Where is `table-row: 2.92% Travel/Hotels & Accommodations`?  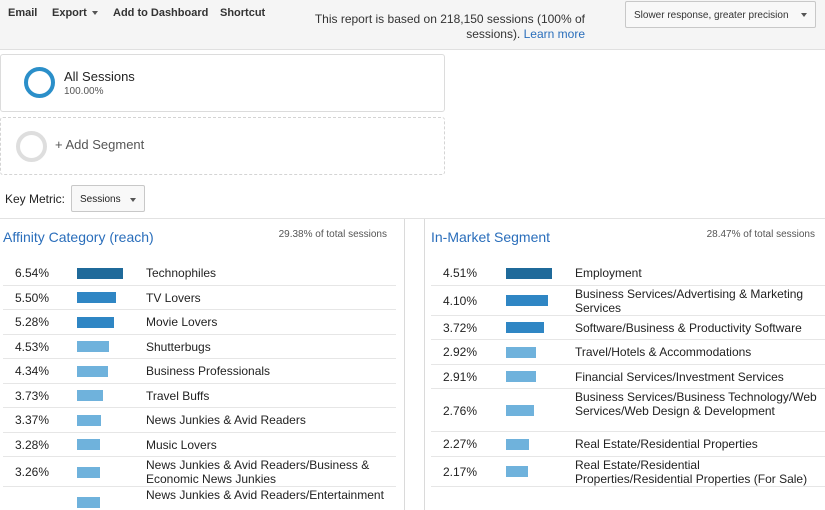
table-row: 2.92% Travel/Hotels & Accommodations is located at coordinates (628, 352).